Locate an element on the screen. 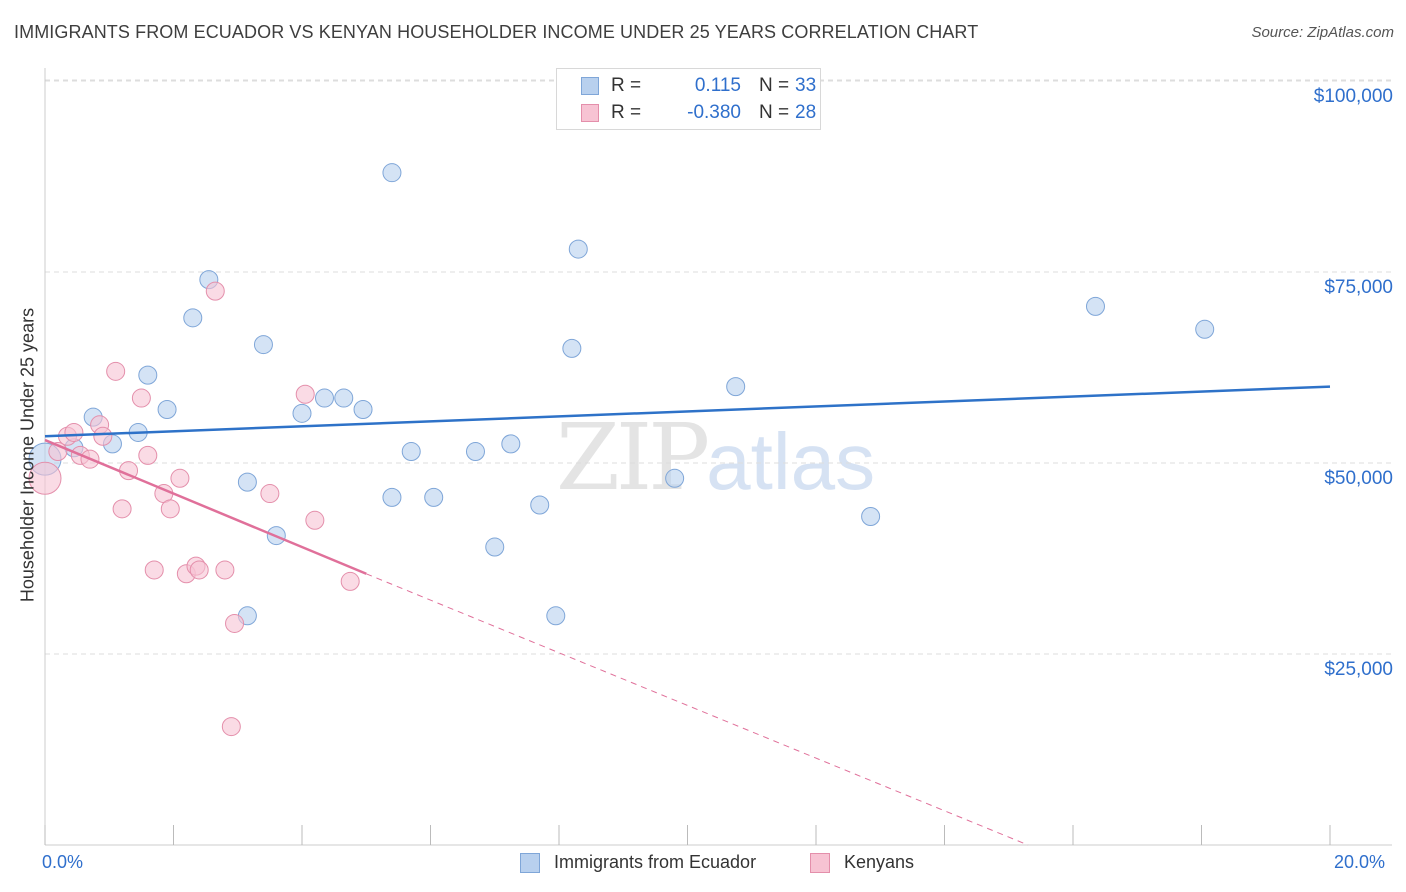  correlation-legend: R = 0.115 N = 33 R = -0.380 N = 28 is located at coordinates (688, 99).